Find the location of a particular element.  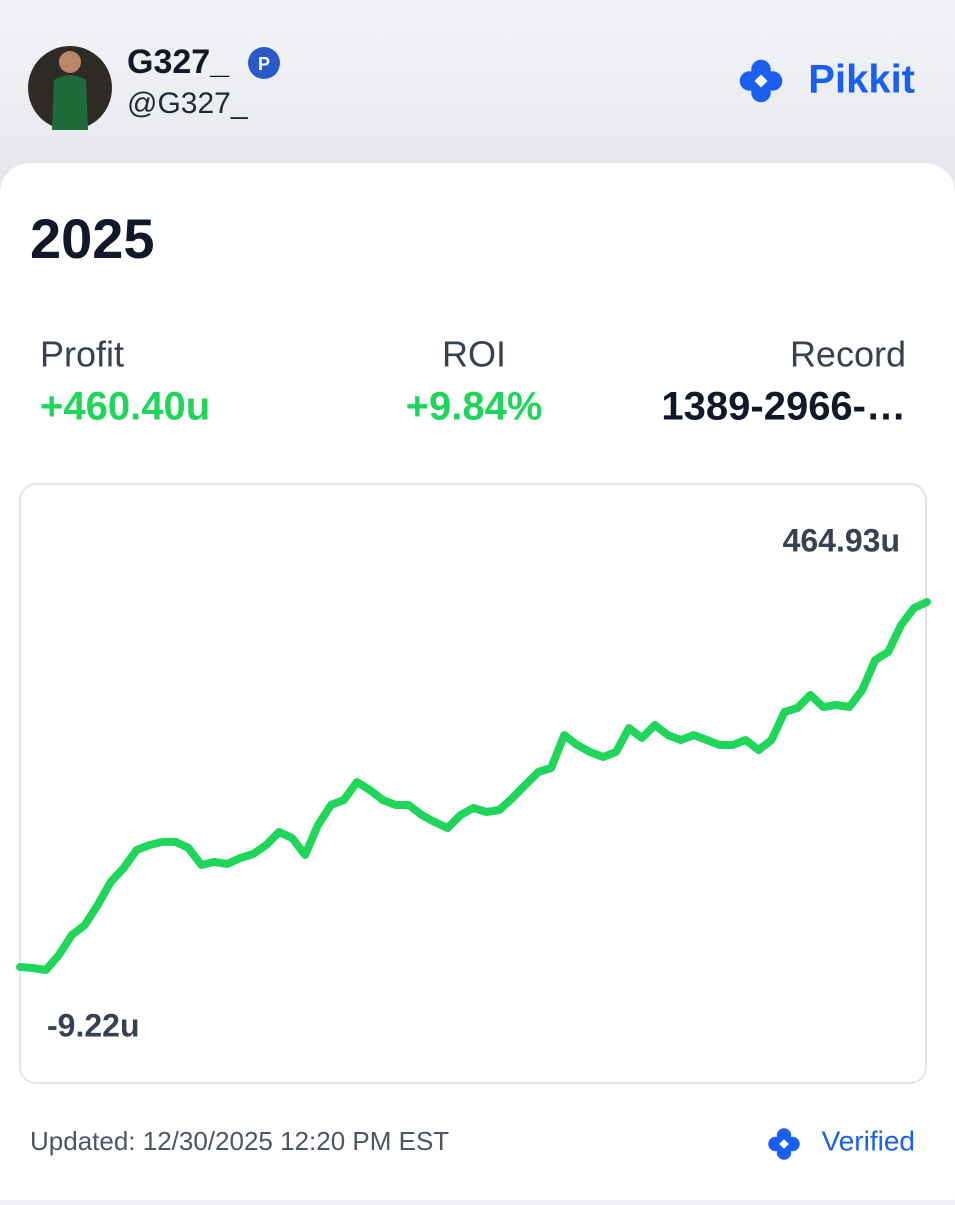

badge is located at coordinates (264, 63).